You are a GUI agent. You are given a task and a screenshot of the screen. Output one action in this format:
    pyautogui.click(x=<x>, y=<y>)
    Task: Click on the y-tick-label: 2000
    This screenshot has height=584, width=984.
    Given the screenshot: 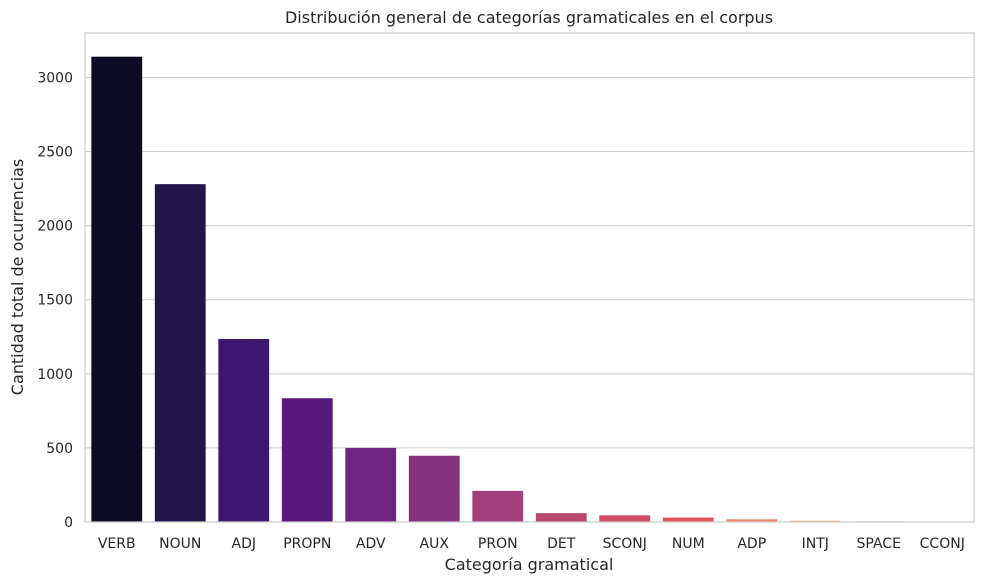 What is the action you would take?
    pyautogui.click(x=55, y=227)
    